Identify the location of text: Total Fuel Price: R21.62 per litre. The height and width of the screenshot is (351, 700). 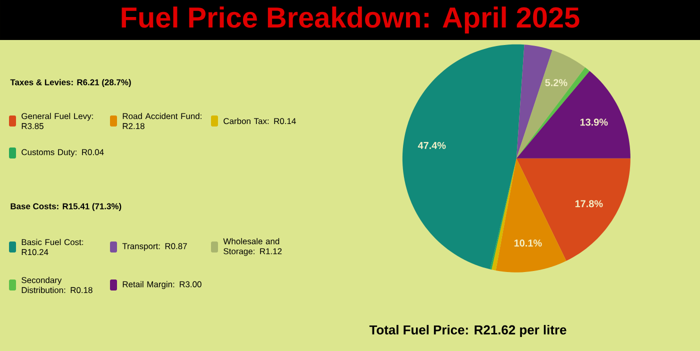
(467, 331).